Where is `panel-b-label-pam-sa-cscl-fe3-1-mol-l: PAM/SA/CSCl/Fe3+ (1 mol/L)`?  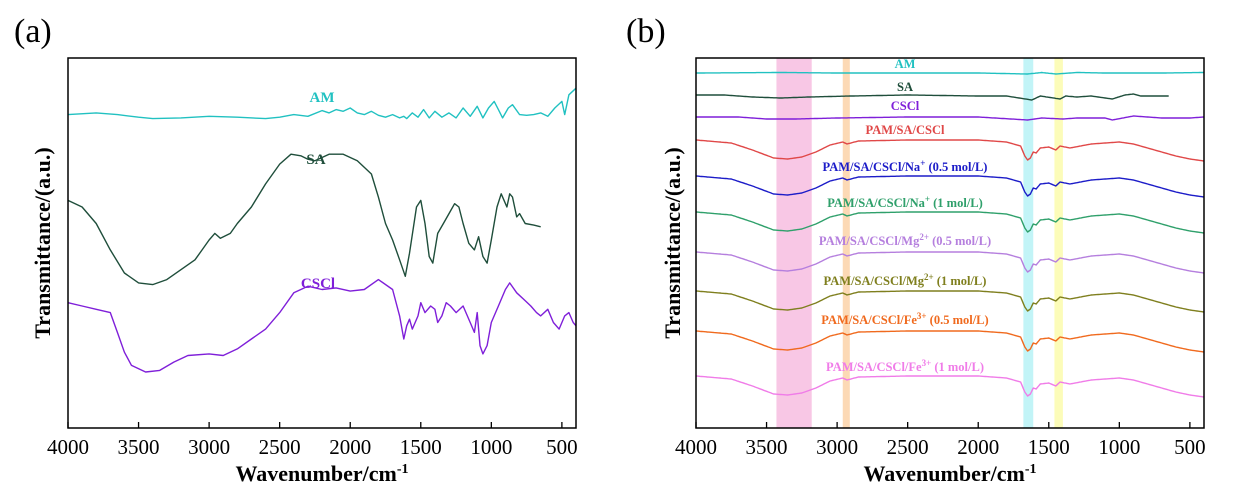 panel-b-label-pam-sa-cscl-fe3-1-mol-l: PAM/SA/CSCl/Fe3+ (1 mol/L) is located at coordinates (905, 366).